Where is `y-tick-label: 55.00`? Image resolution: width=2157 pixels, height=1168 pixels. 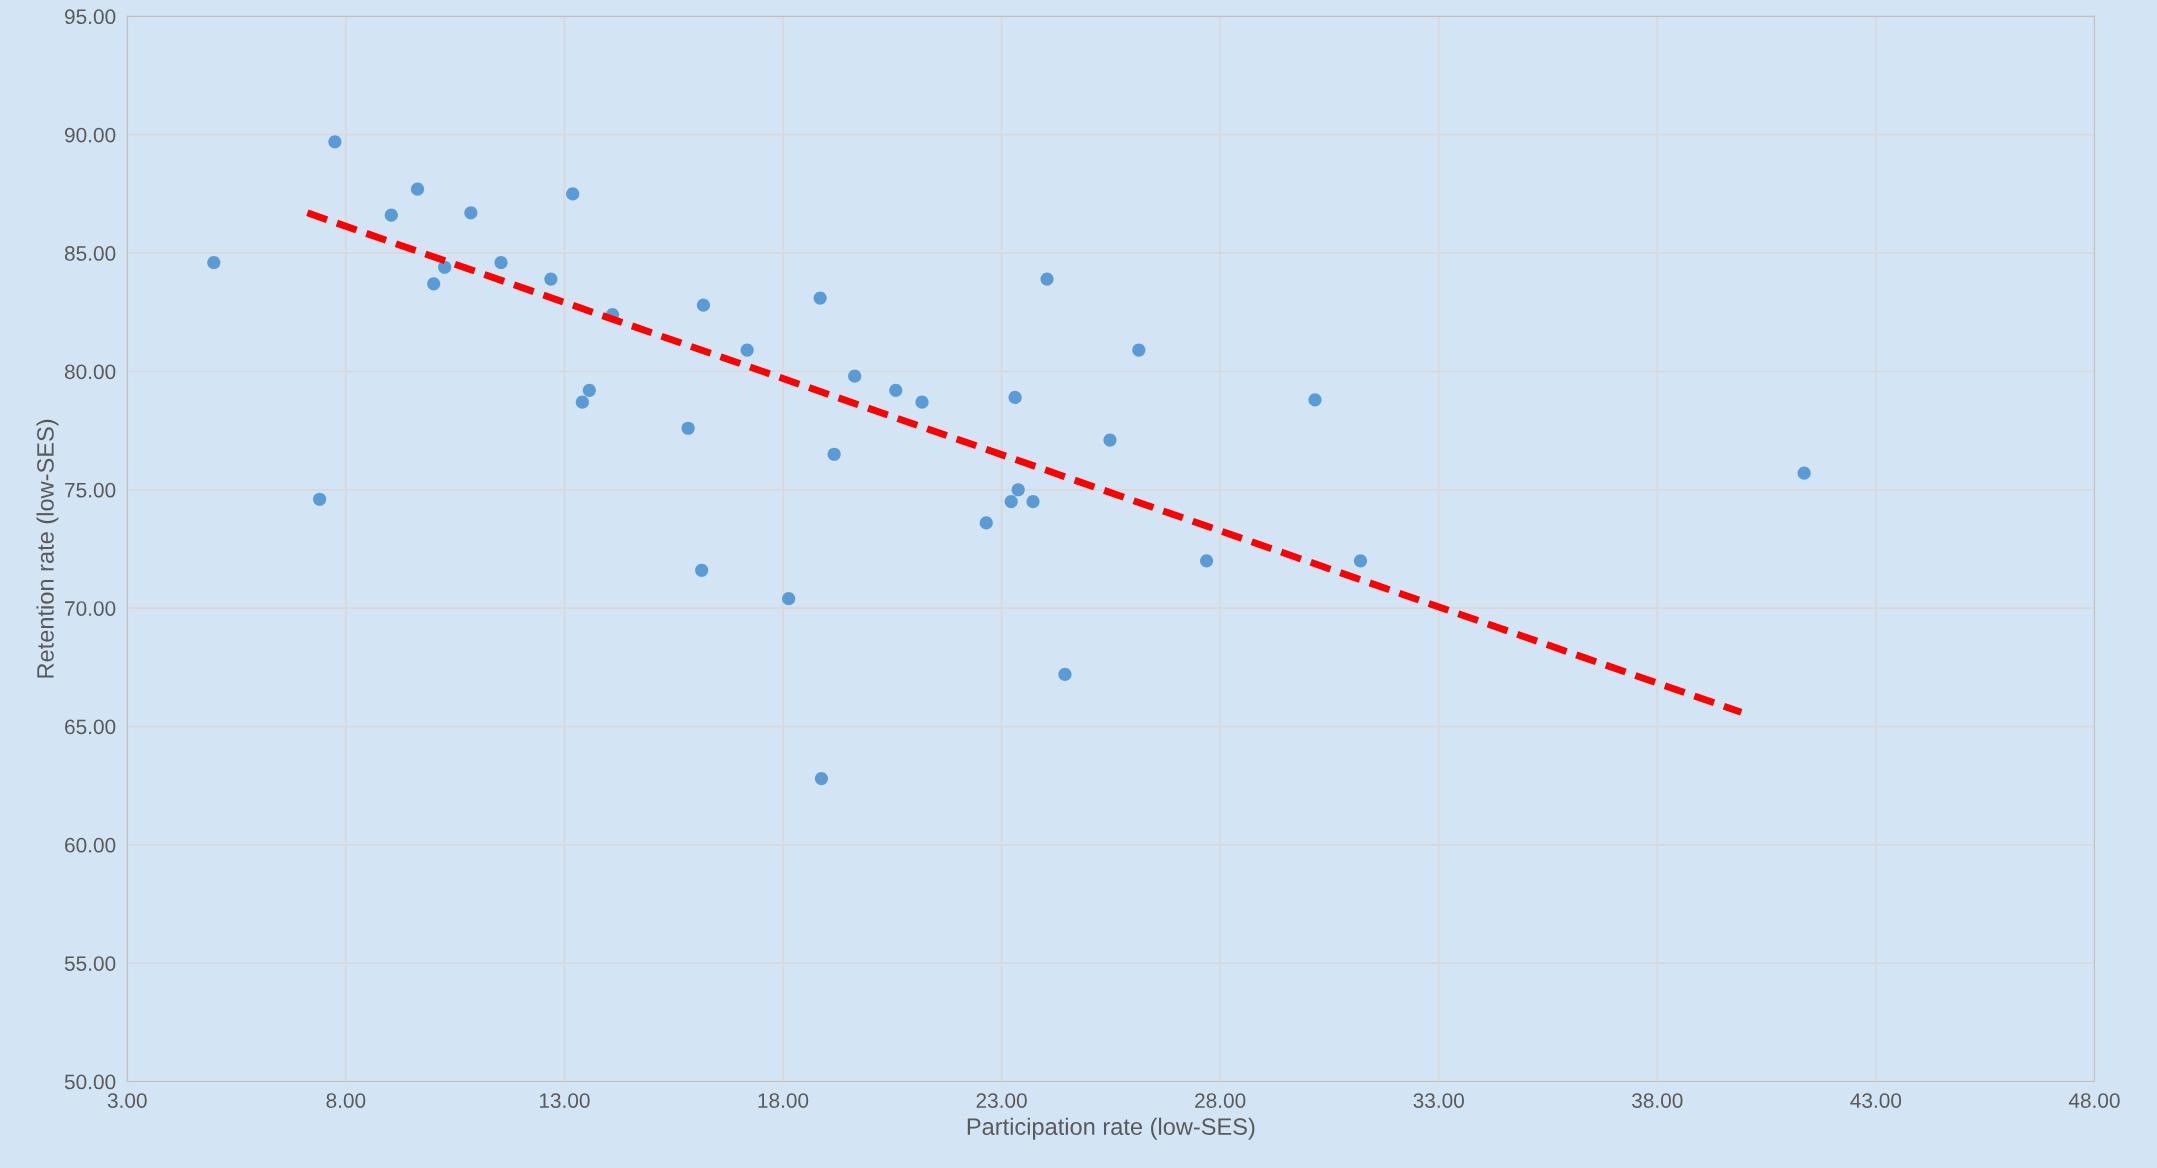
y-tick-label: 55.00 is located at coordinates (90, 963).